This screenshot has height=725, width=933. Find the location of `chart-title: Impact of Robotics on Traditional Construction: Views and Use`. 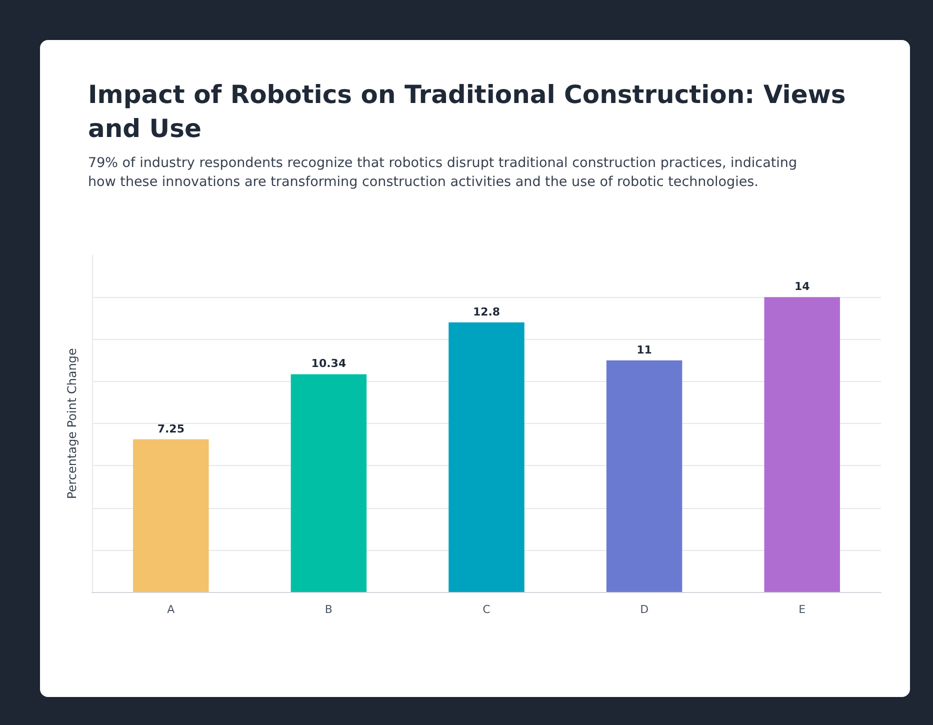

chart-title: Impact of Robotics on Traditional Construction: Views and Use is located at coordinates (467, 112).